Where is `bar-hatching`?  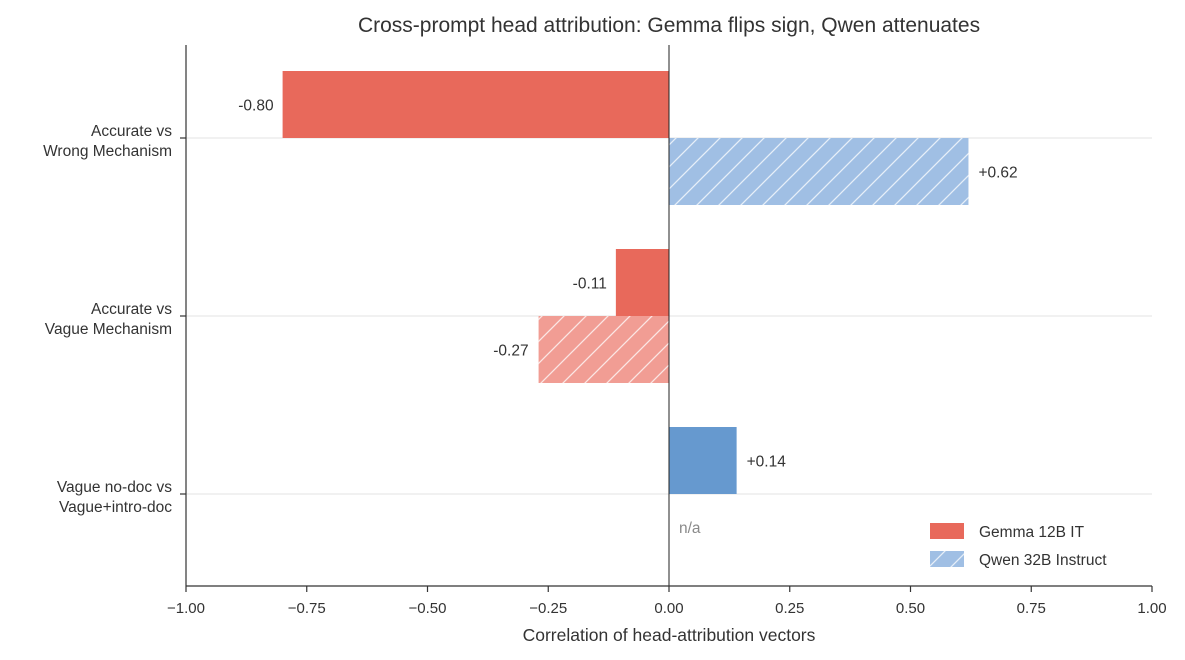
bar-hatching is located at coordinates (753, 260).